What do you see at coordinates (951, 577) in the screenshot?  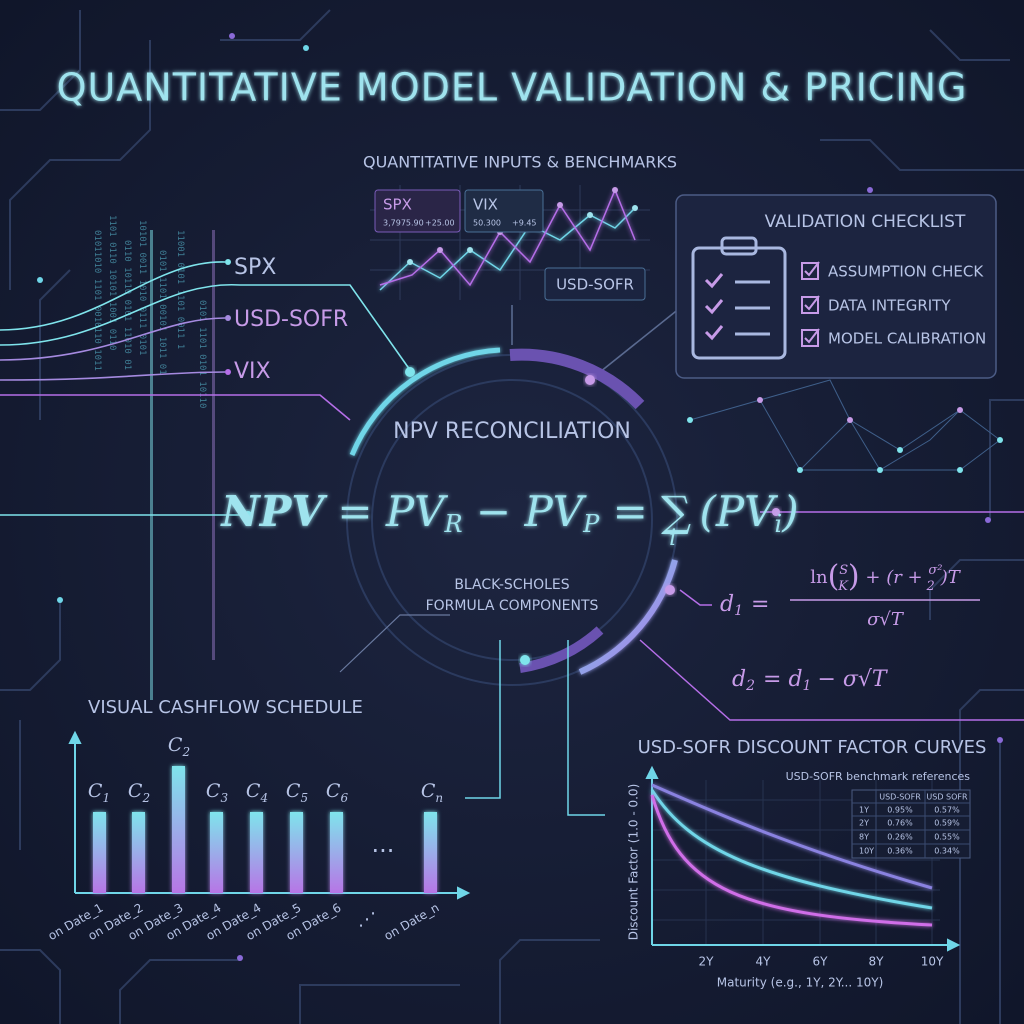 I see `formula-part: )T` at bounding box center [951, 577].